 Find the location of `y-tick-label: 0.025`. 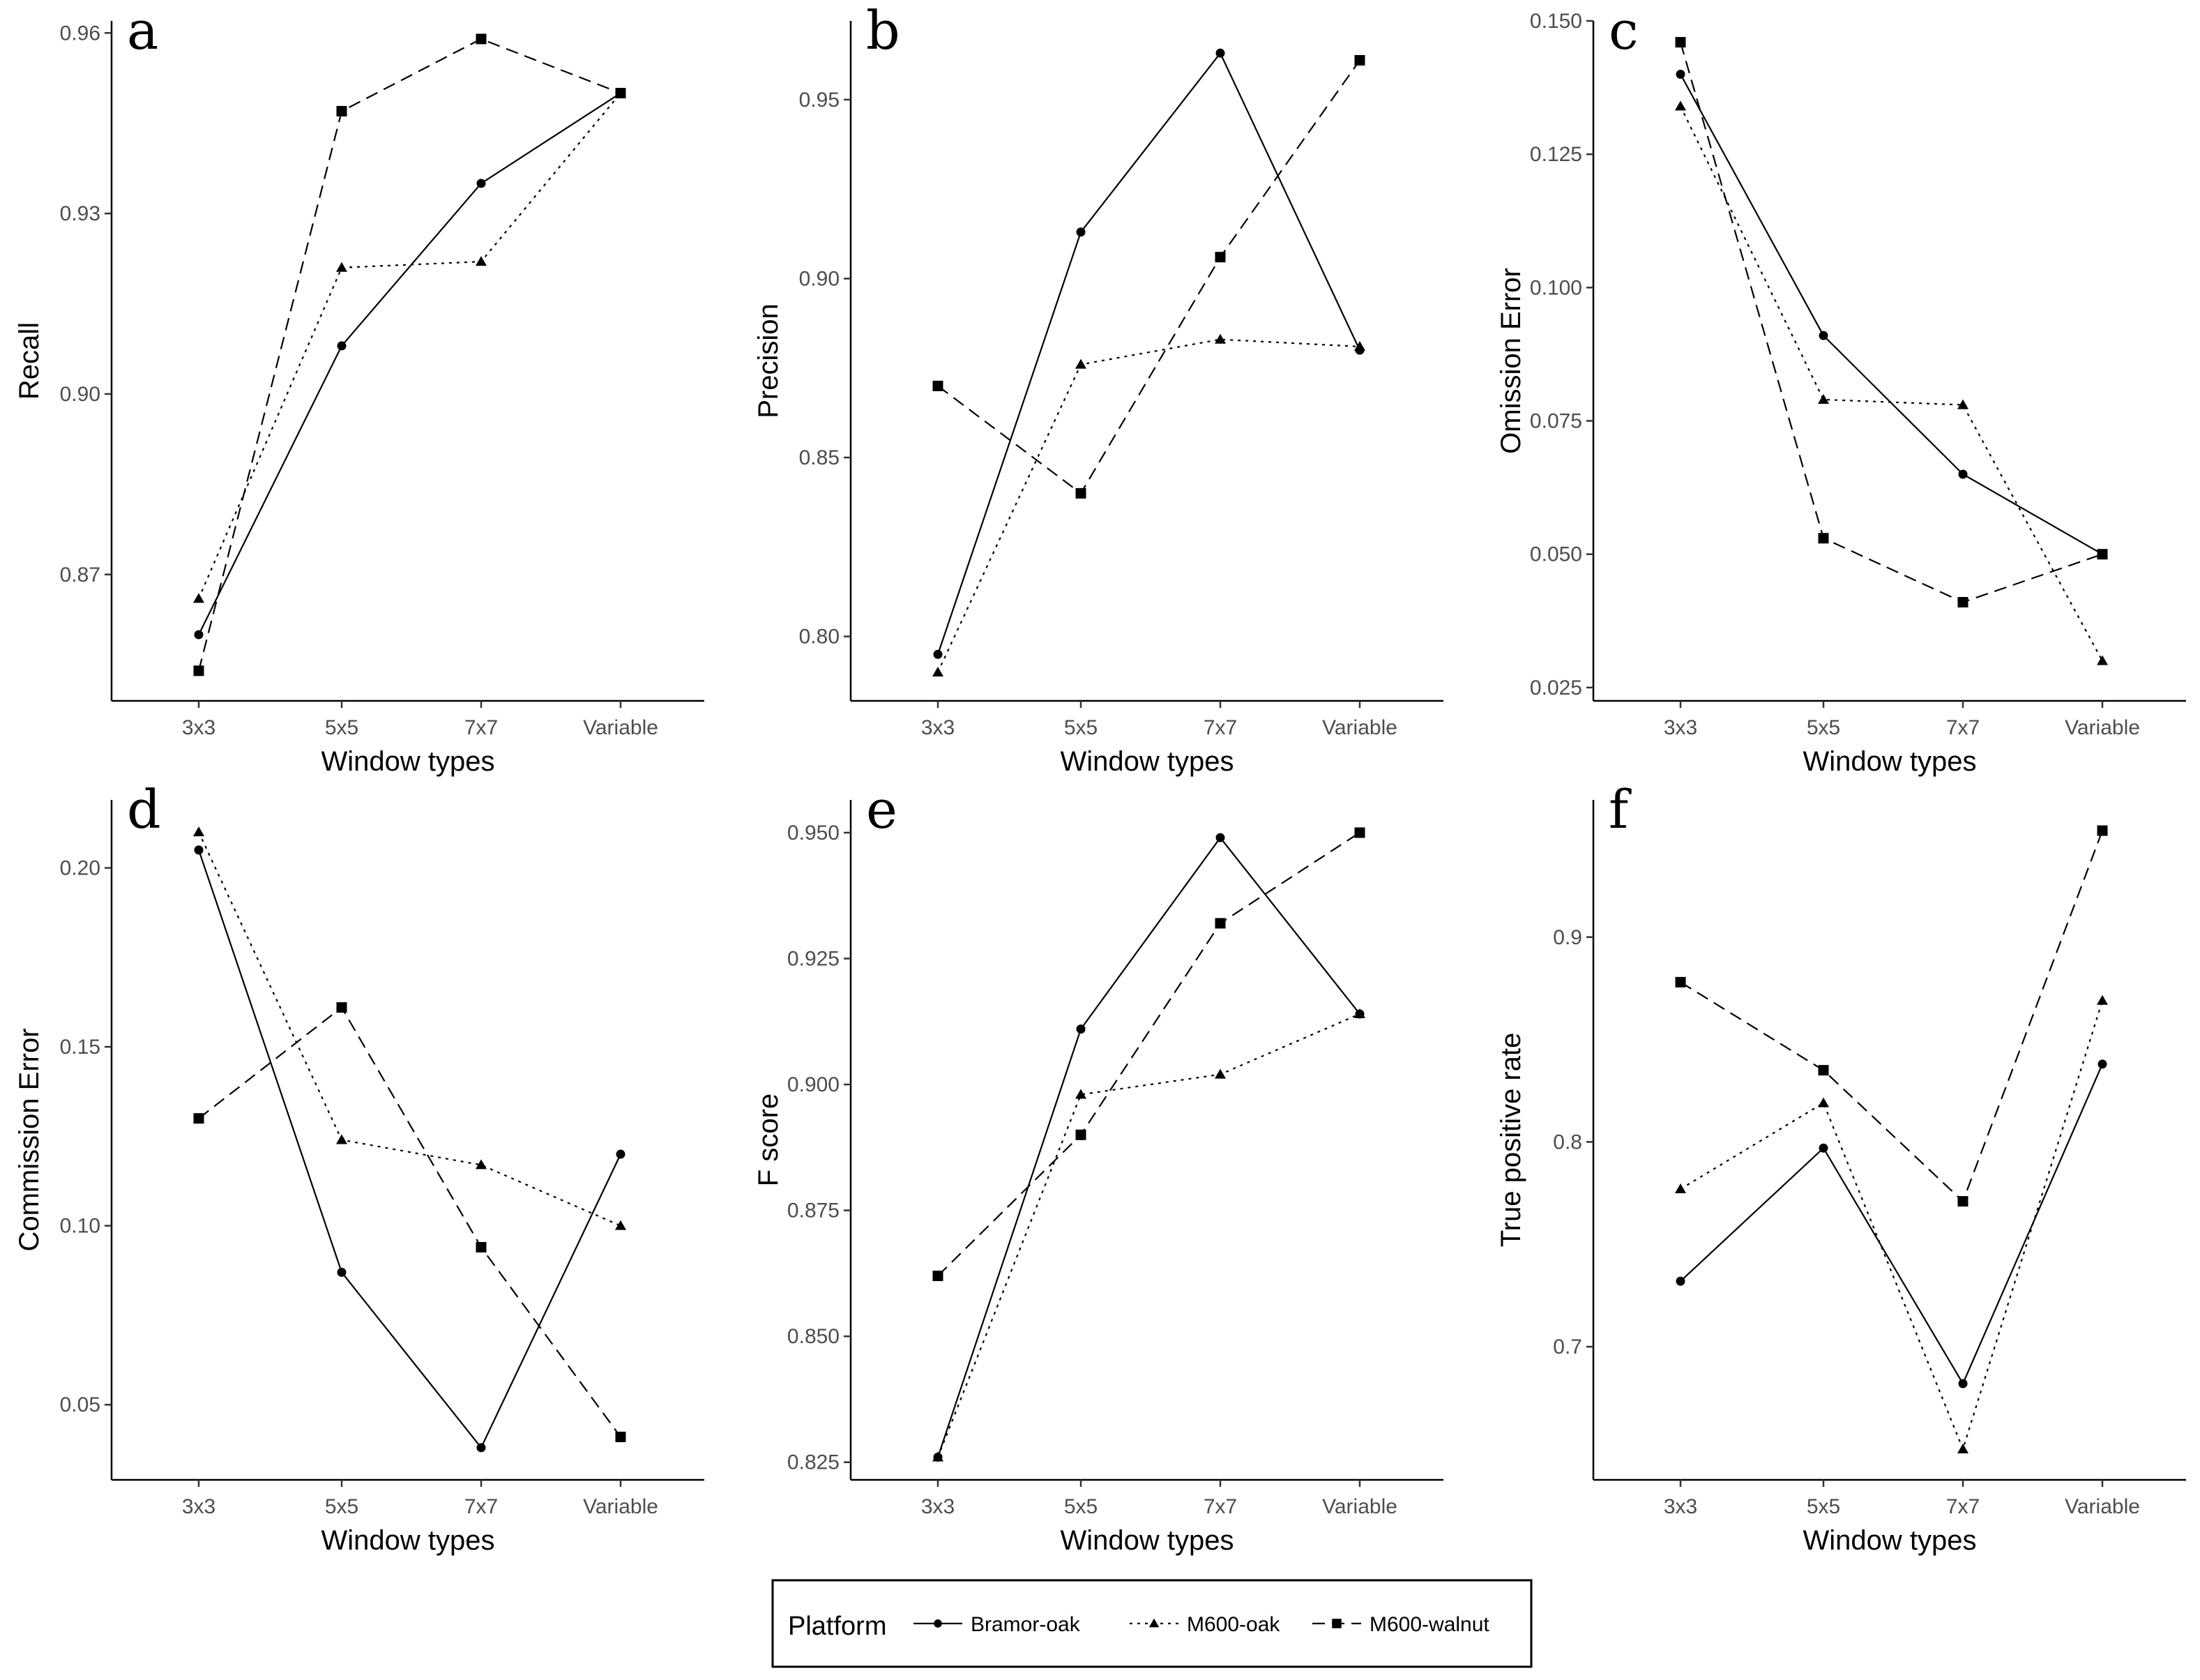

y-tick-label: 0.025 is located at coordinates (1556, 687).